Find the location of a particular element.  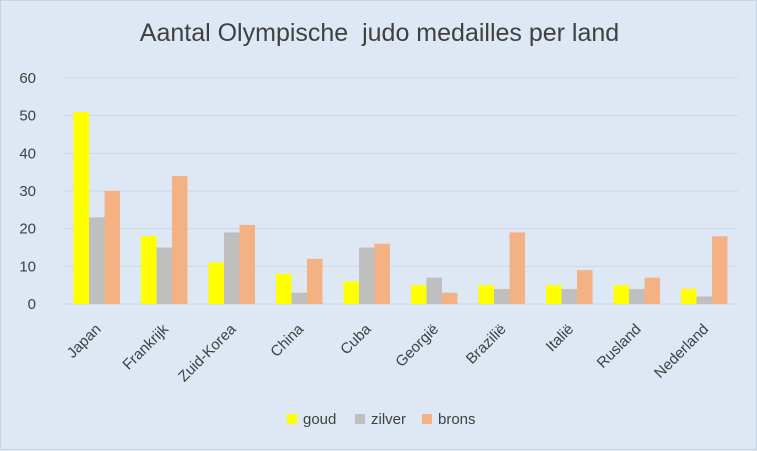

legend: goud zilver brons is located at coordinates (381, 419).